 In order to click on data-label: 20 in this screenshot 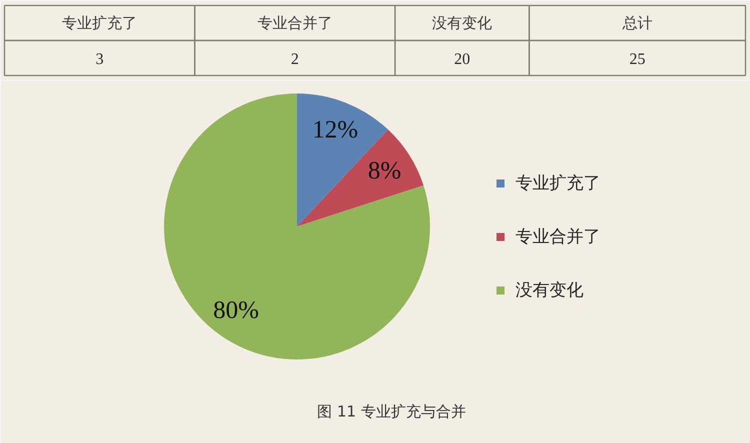, I will do `click(462, 59)`.